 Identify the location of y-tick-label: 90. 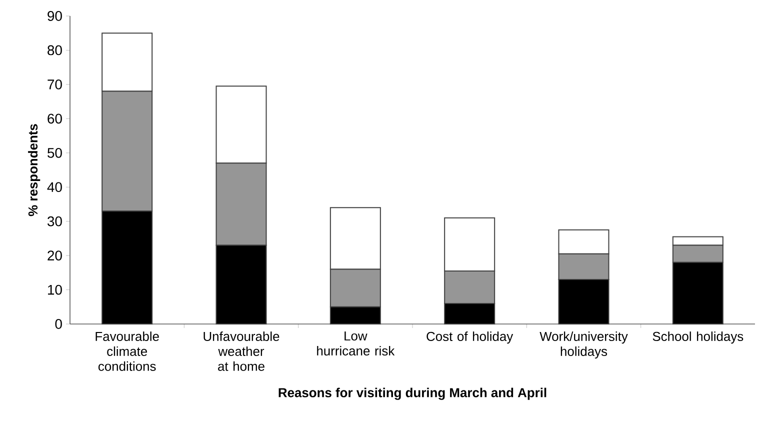
(55, 16).